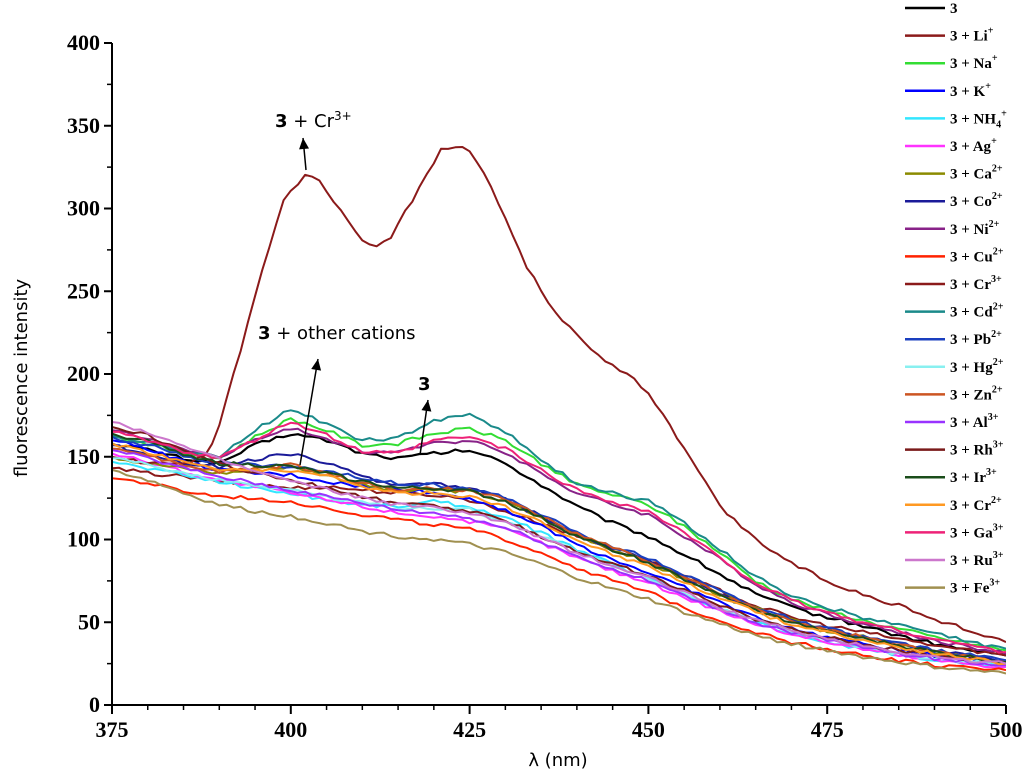 The height and width of the screenshot is (772, 1024). I want to click on y-axis-title: fluorescence intensity, so click(21, 377).